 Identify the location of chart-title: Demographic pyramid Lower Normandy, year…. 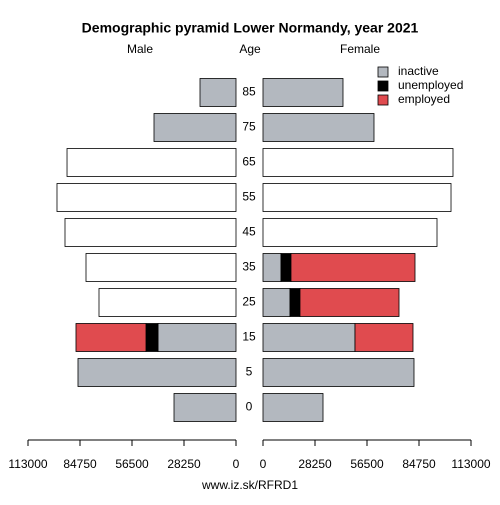
(250, 28).